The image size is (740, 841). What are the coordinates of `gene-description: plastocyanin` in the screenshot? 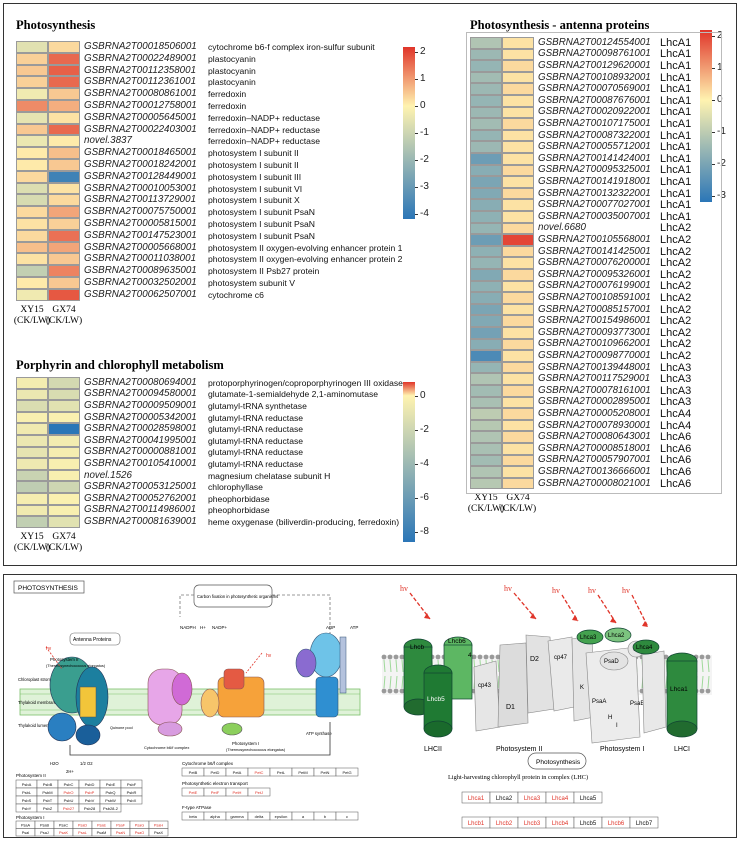 It's located at (232, 58).